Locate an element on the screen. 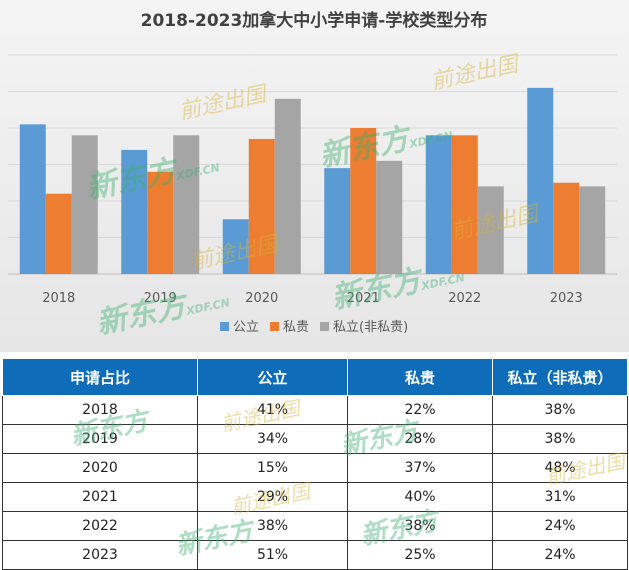  table-cell: 41% is located at coordinates (272, 410).